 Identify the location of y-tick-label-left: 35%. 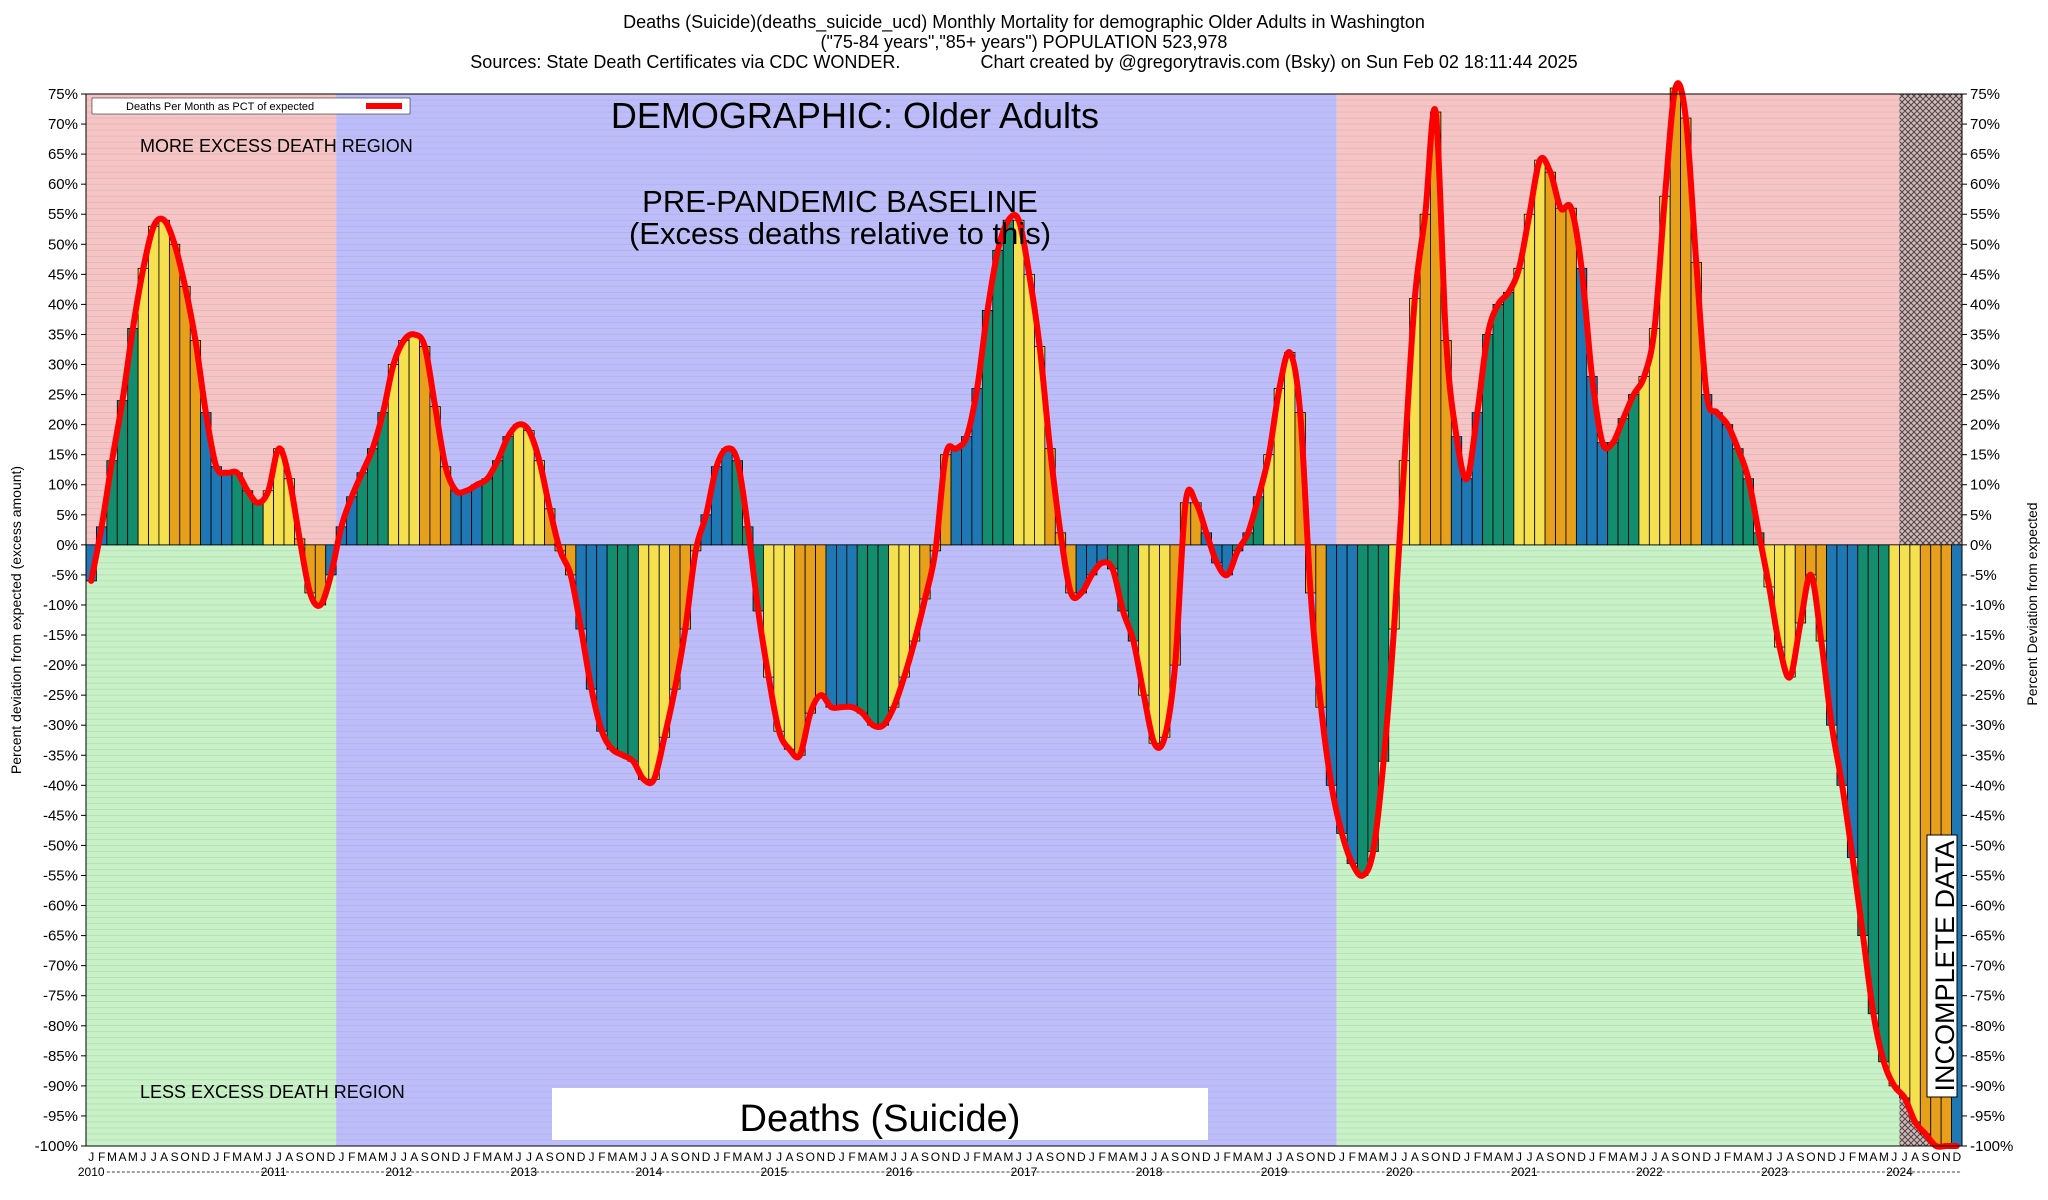
(63, 334).